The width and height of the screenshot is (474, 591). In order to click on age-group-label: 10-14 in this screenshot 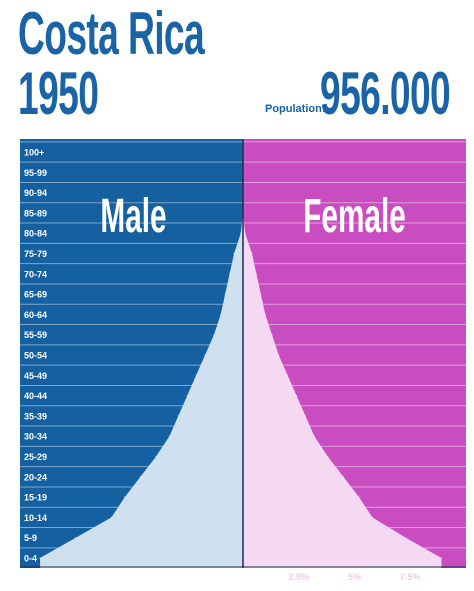, I will do `click(35, 518)`.